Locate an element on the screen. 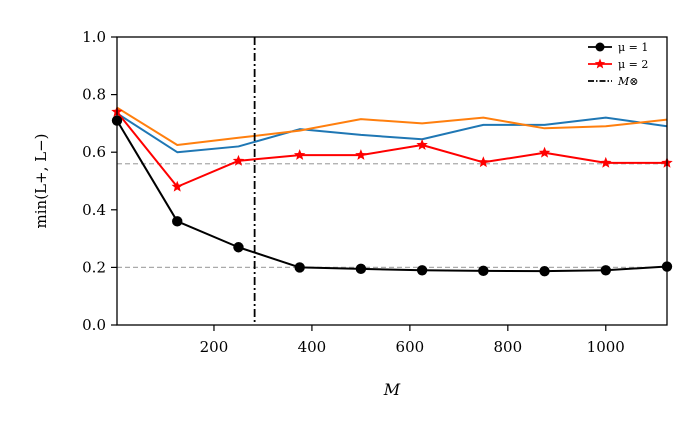 This screenshot has width=697, height=430. x-axis: 200 400 600 800 1000 is located at coordinates (412, 340).